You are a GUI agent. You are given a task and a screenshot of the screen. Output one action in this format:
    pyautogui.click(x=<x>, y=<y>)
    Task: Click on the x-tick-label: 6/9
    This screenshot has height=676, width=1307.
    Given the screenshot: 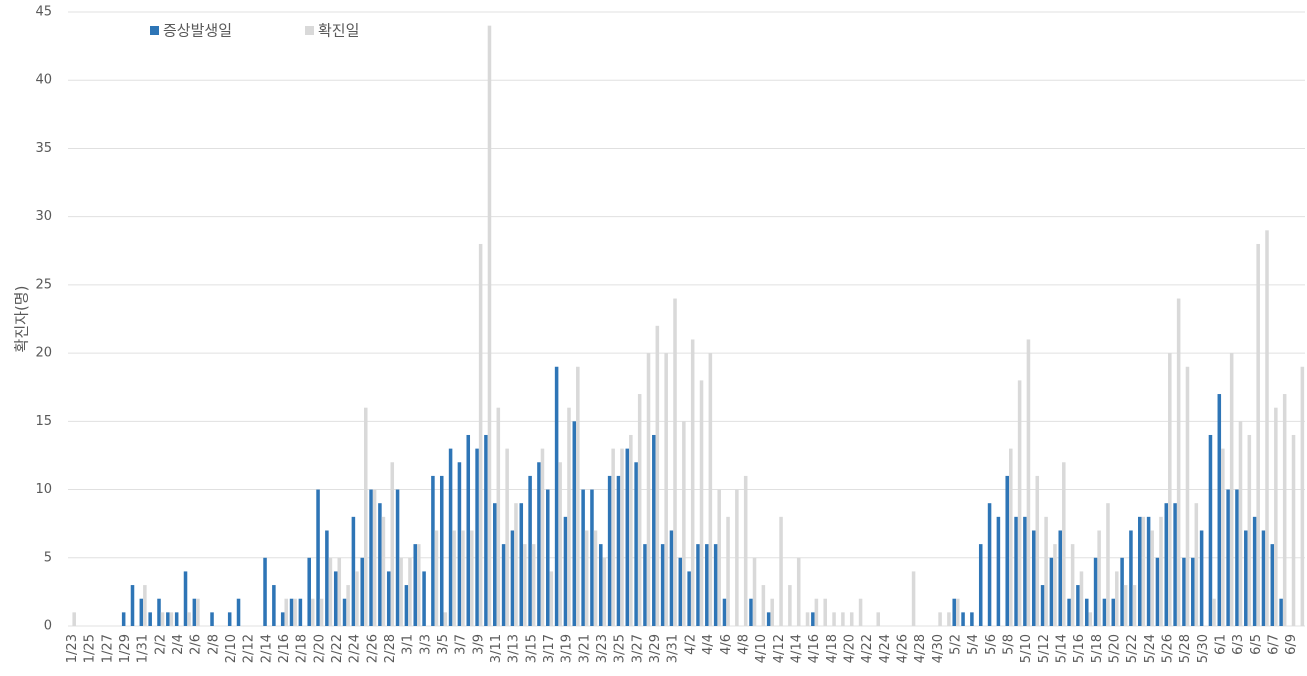 What is the action you would take?
    pyautogui.click(x=1291, y=644)
    